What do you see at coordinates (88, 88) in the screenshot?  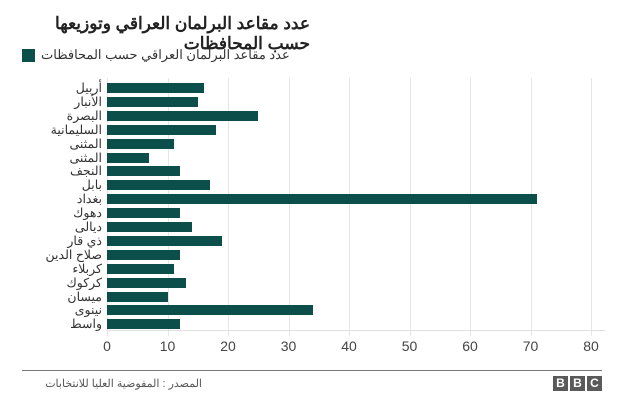 I see `category-label: أربيل` at bounding box center [88, 88].